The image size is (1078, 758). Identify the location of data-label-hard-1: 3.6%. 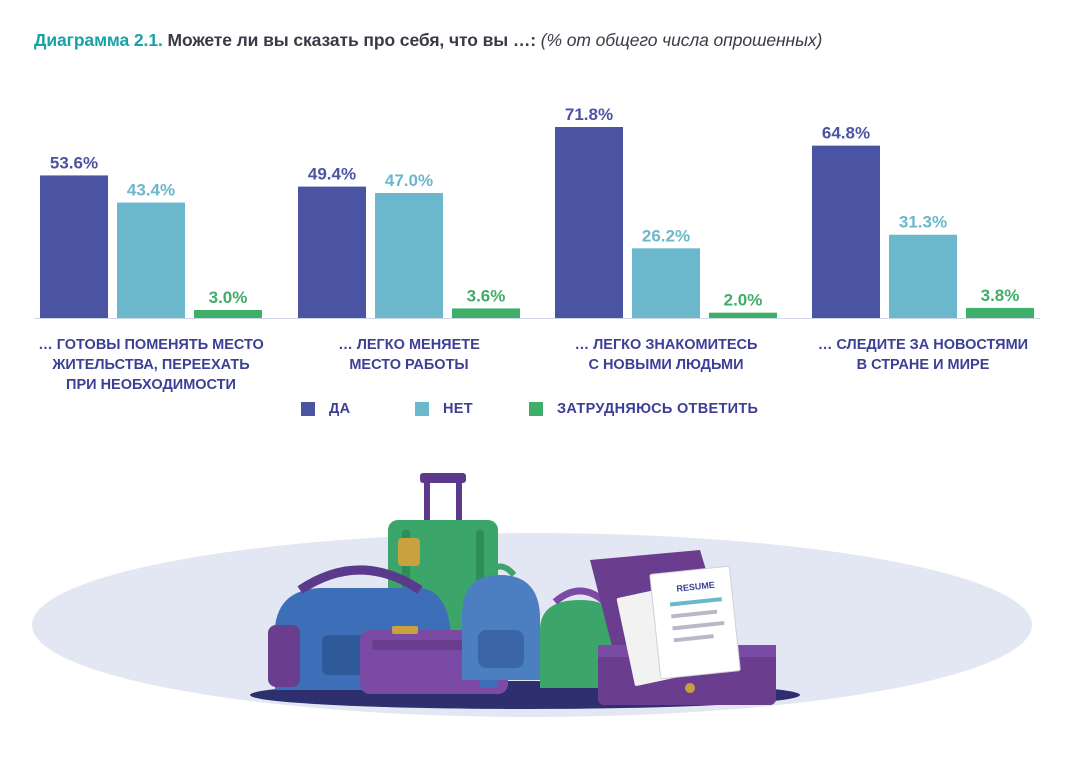
(486, 295).